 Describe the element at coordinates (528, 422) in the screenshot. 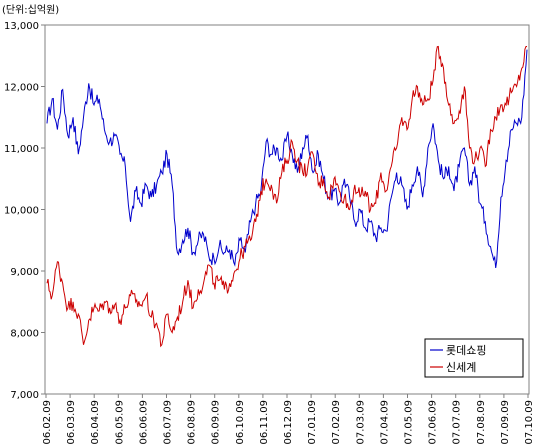

I see `x-tick-label: 07.10.09` at that location.